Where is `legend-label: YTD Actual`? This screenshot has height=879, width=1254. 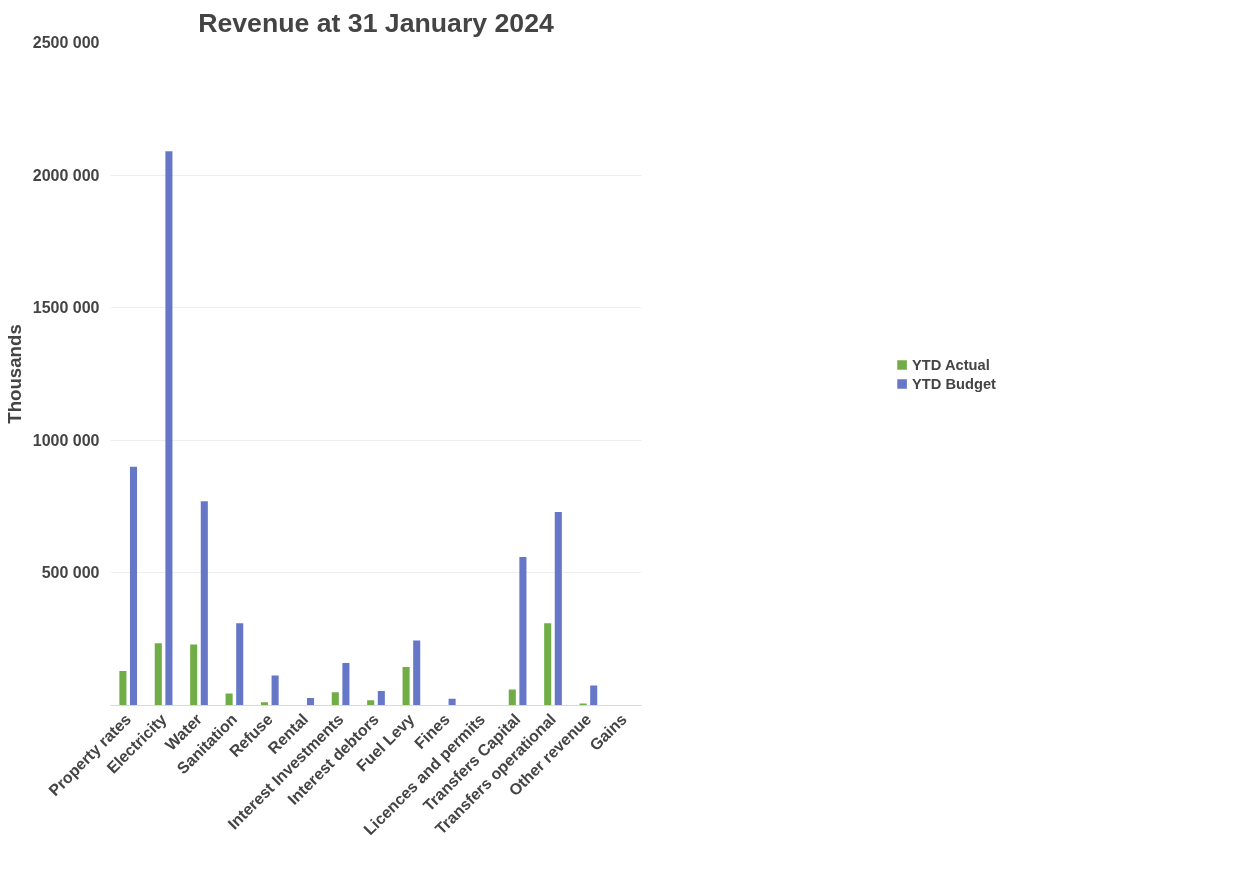
legend-label: YTD Actual is located at coordinates (951, 364).